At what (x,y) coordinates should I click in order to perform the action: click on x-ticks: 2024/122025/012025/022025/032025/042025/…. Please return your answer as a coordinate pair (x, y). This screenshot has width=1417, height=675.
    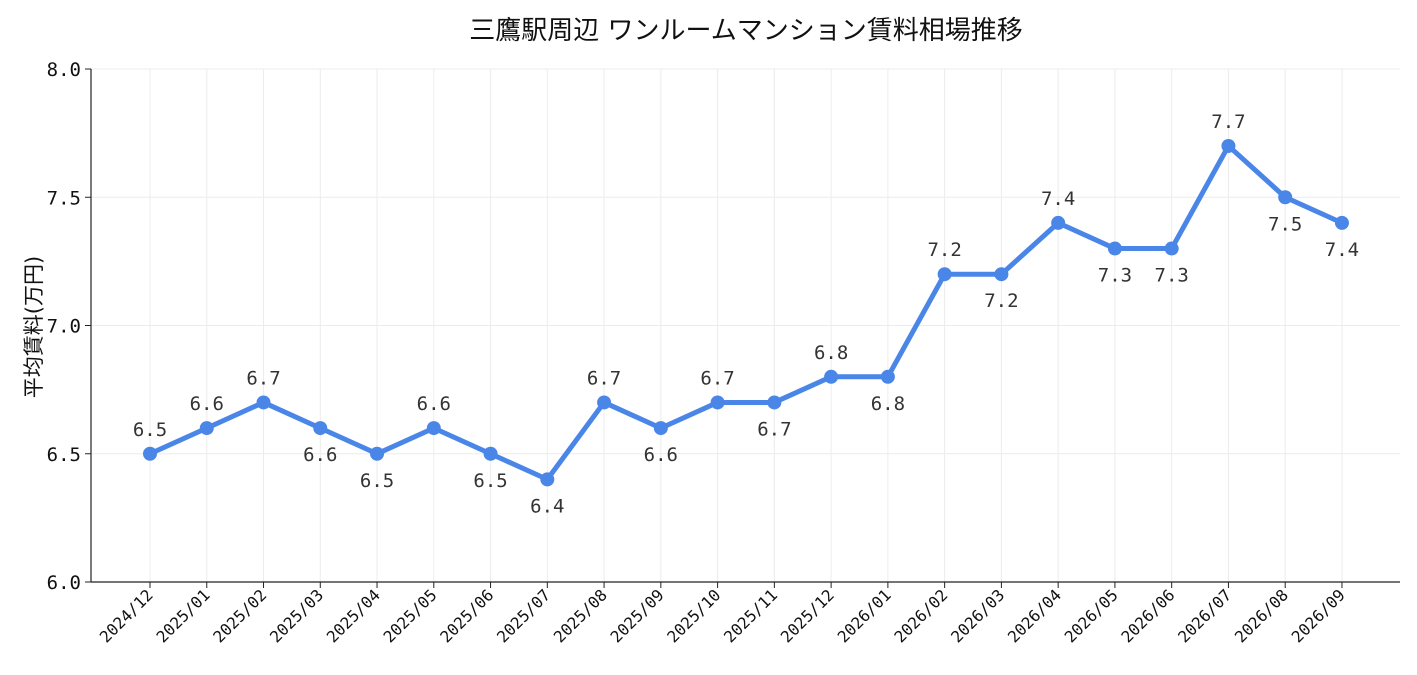
    Looking at the image, I should click on (722, 614).